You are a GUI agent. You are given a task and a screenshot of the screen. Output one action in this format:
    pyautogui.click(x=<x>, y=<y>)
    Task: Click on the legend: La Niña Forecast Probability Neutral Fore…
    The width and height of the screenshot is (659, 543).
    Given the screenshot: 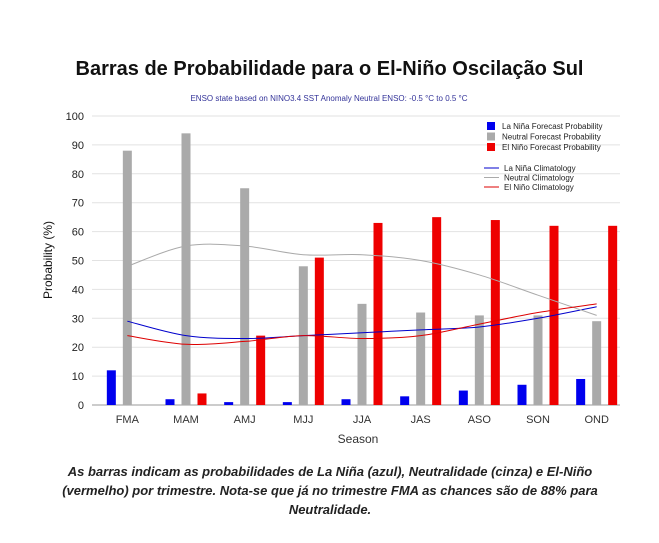 What is the action you would take?
    pyautogui.click(x=543, y=157)
    